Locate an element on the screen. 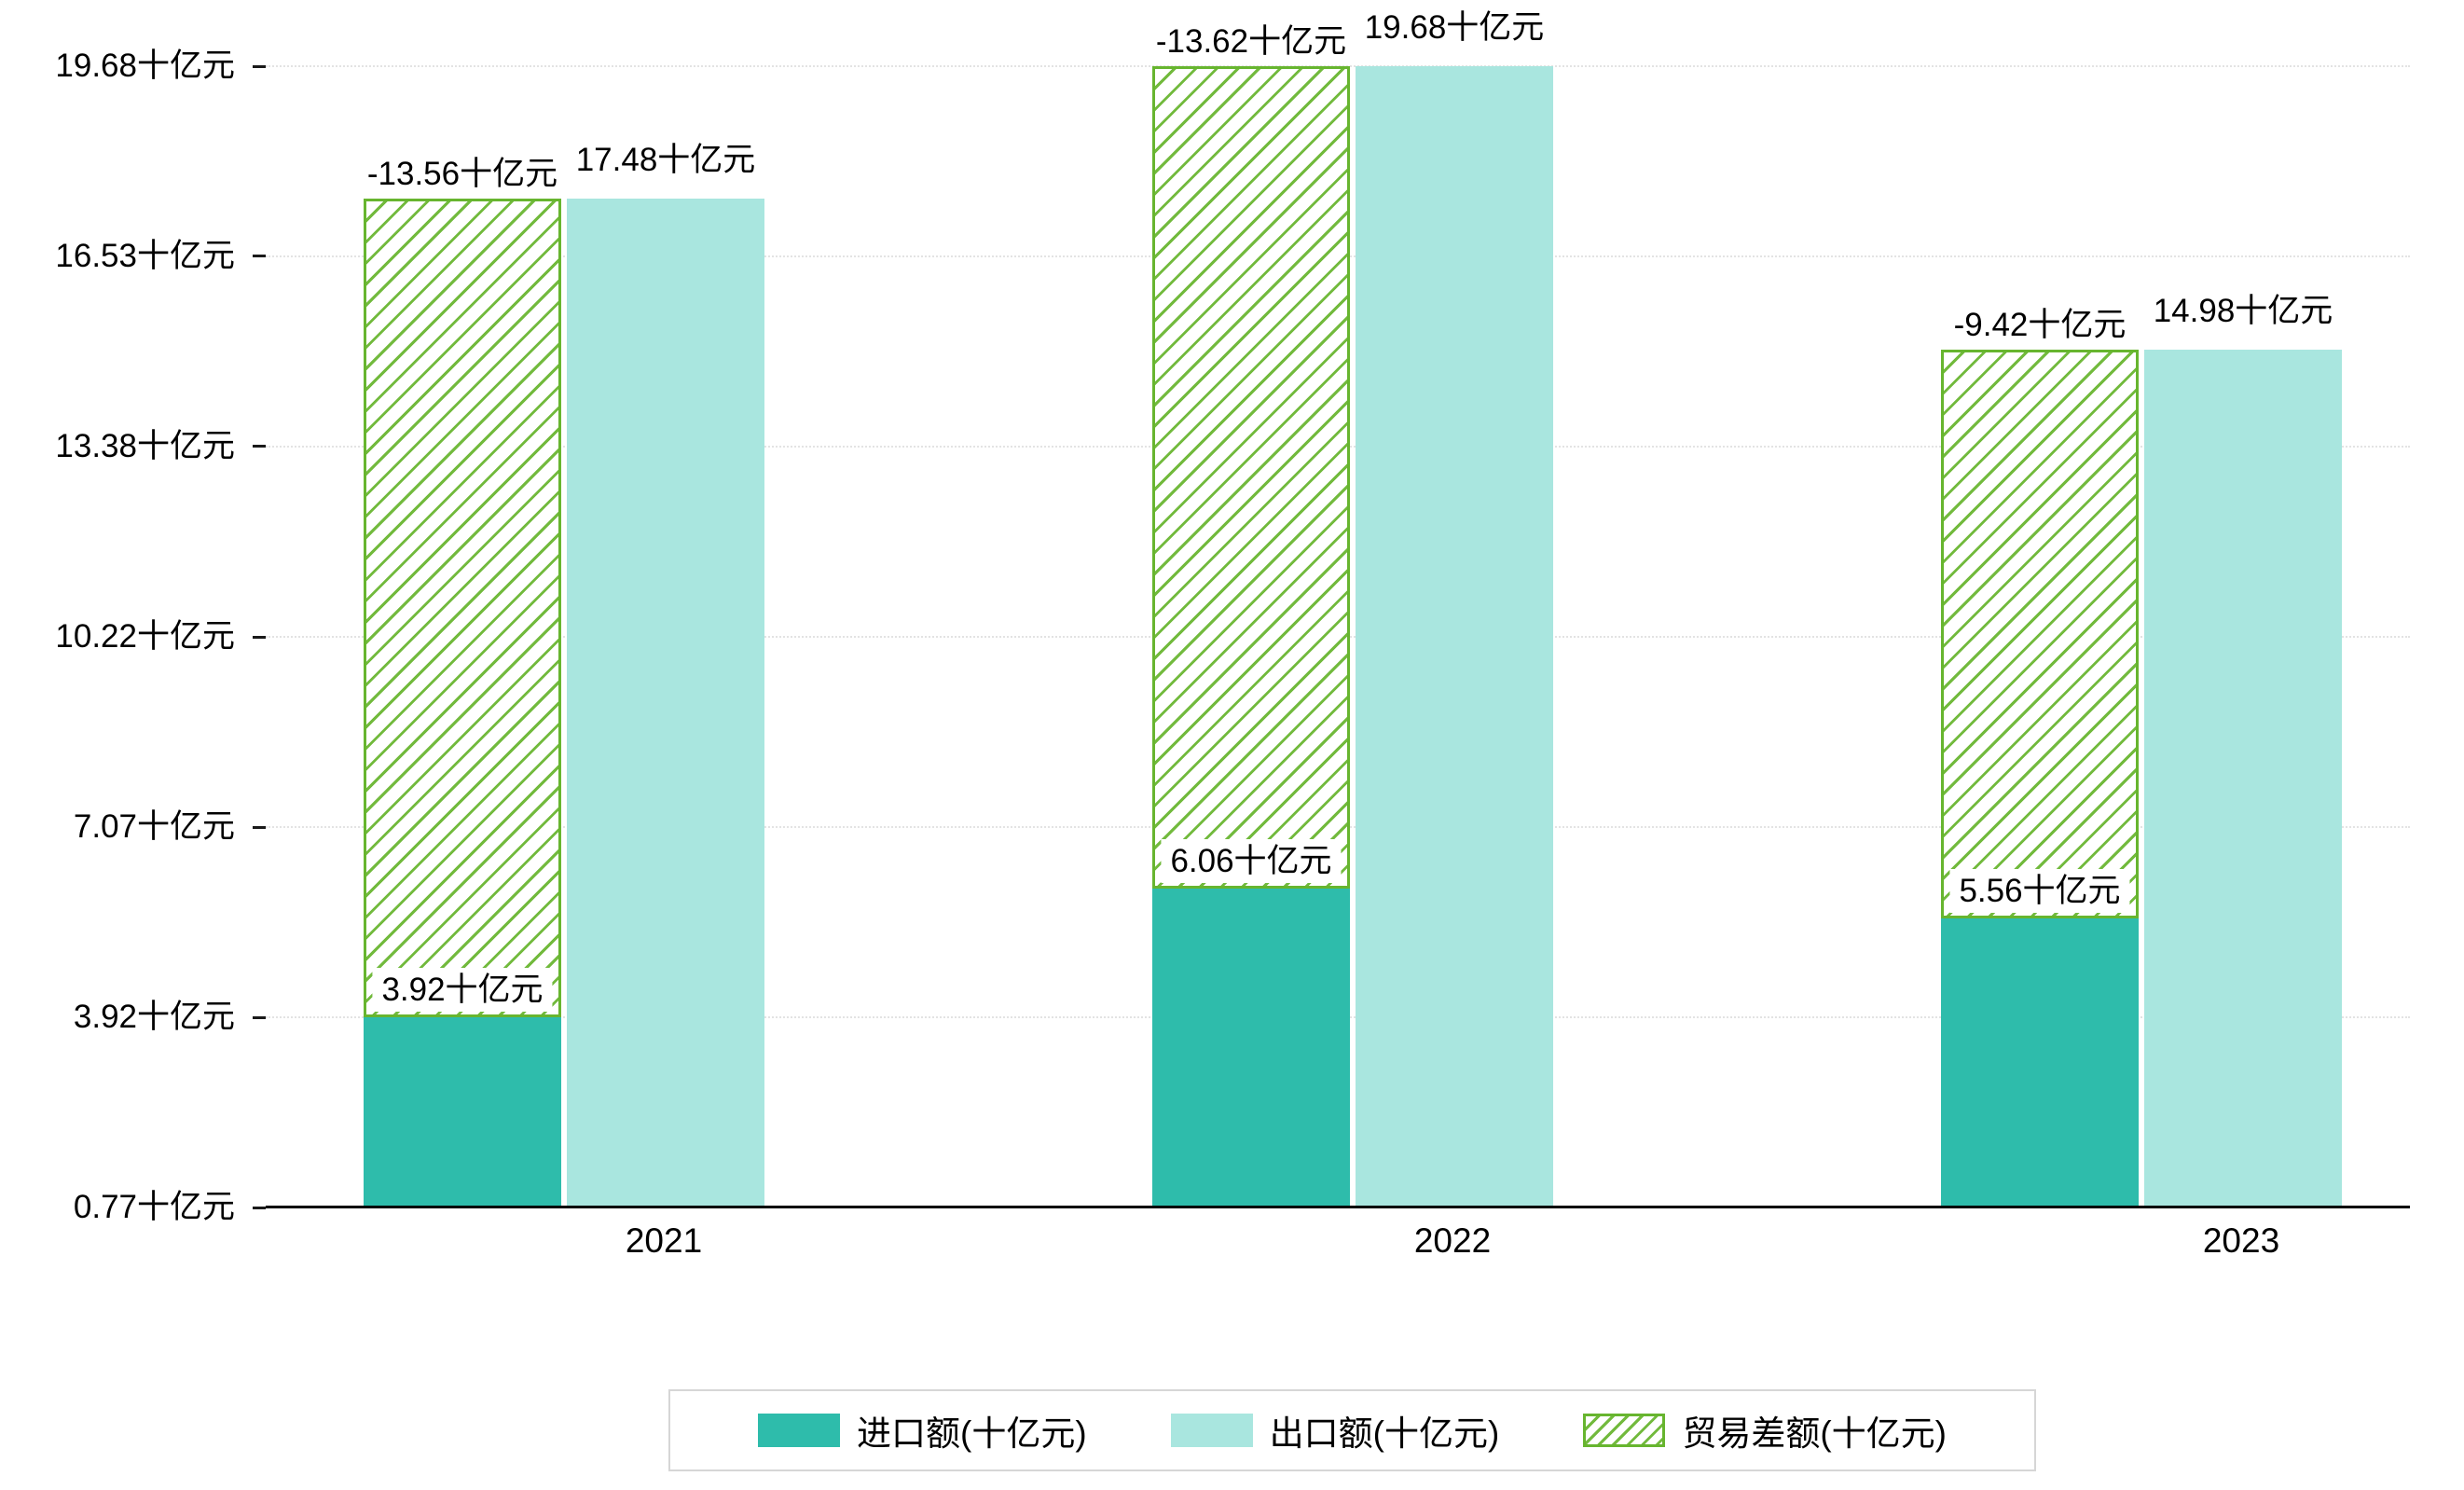  export-value-label-2021: 17.48十亿元 is located at coordinates (665, 160).